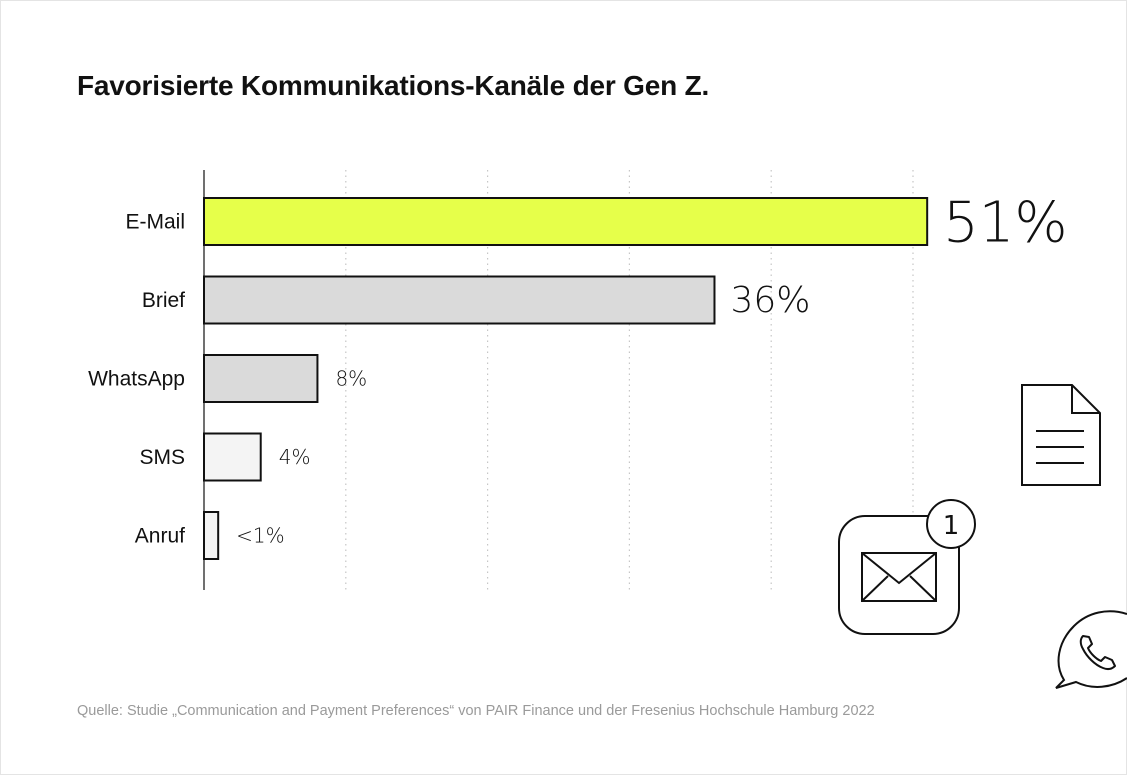 This screenshot has height=775, width=1127. Describe the element at coordinates (232, 457) in the screenshot. I see `bar-sms` at that location.